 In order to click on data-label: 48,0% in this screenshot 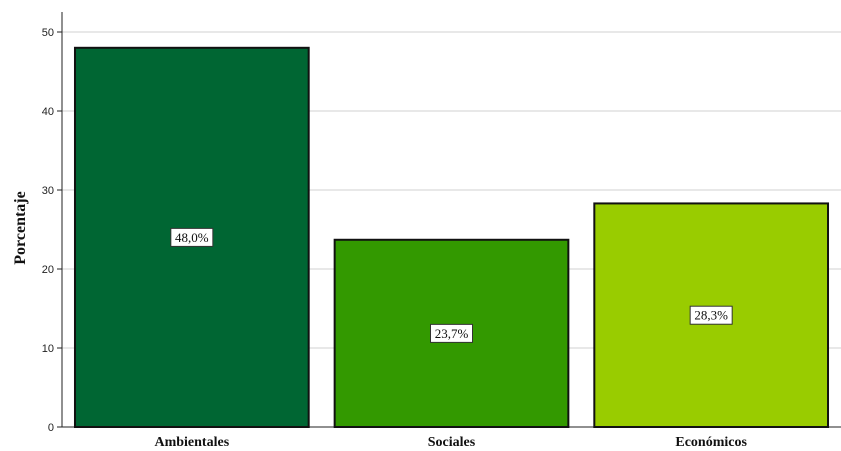, I will do `click(192, 237)`.